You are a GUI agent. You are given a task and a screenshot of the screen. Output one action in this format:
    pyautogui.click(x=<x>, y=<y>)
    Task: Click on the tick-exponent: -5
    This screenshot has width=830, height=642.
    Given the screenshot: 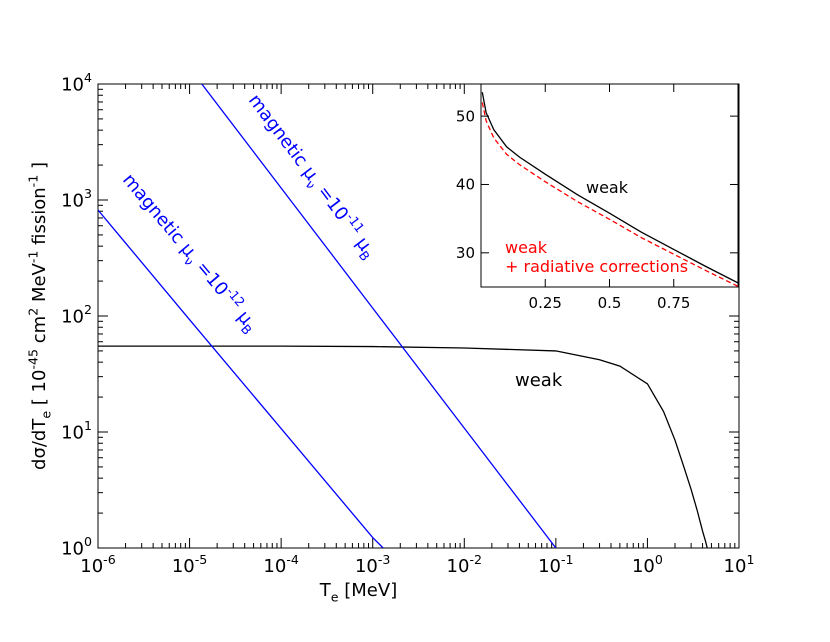 What is the action you would take?
    pyautogui.click(x=201, y=559)
    